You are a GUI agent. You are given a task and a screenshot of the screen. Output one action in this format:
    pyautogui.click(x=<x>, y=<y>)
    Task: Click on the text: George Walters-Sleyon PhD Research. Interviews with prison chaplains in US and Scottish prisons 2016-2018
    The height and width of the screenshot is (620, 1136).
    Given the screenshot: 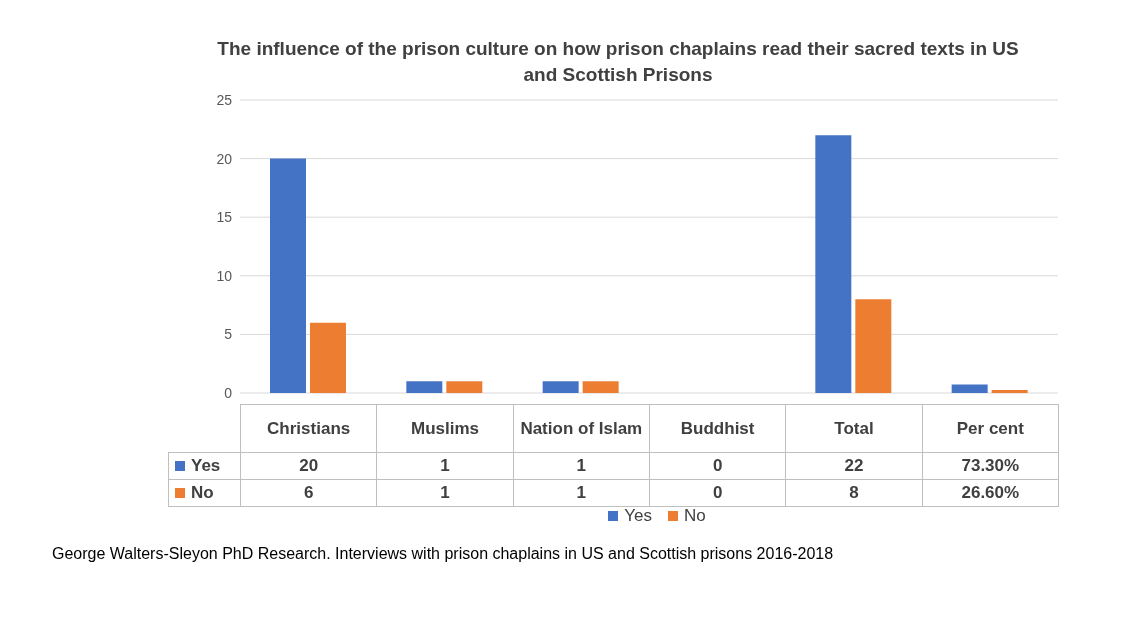 What is the action you would take?
    pyautogui.click(x=443, y=554)
    